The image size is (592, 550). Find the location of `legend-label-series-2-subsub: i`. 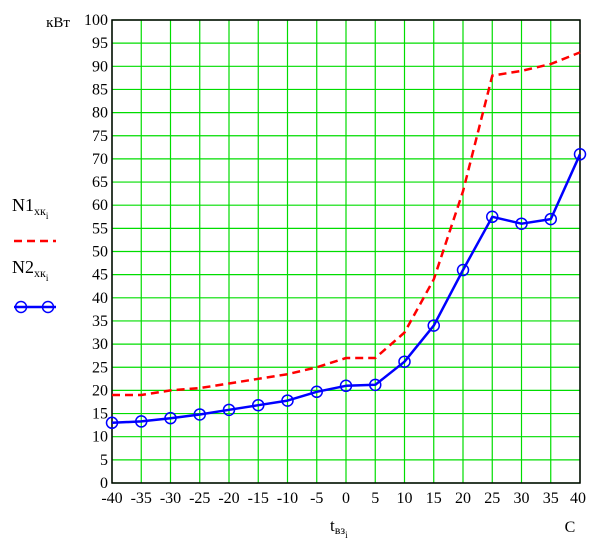

legend-label-series-2-subsub: i is located at coordinates (47, 278).